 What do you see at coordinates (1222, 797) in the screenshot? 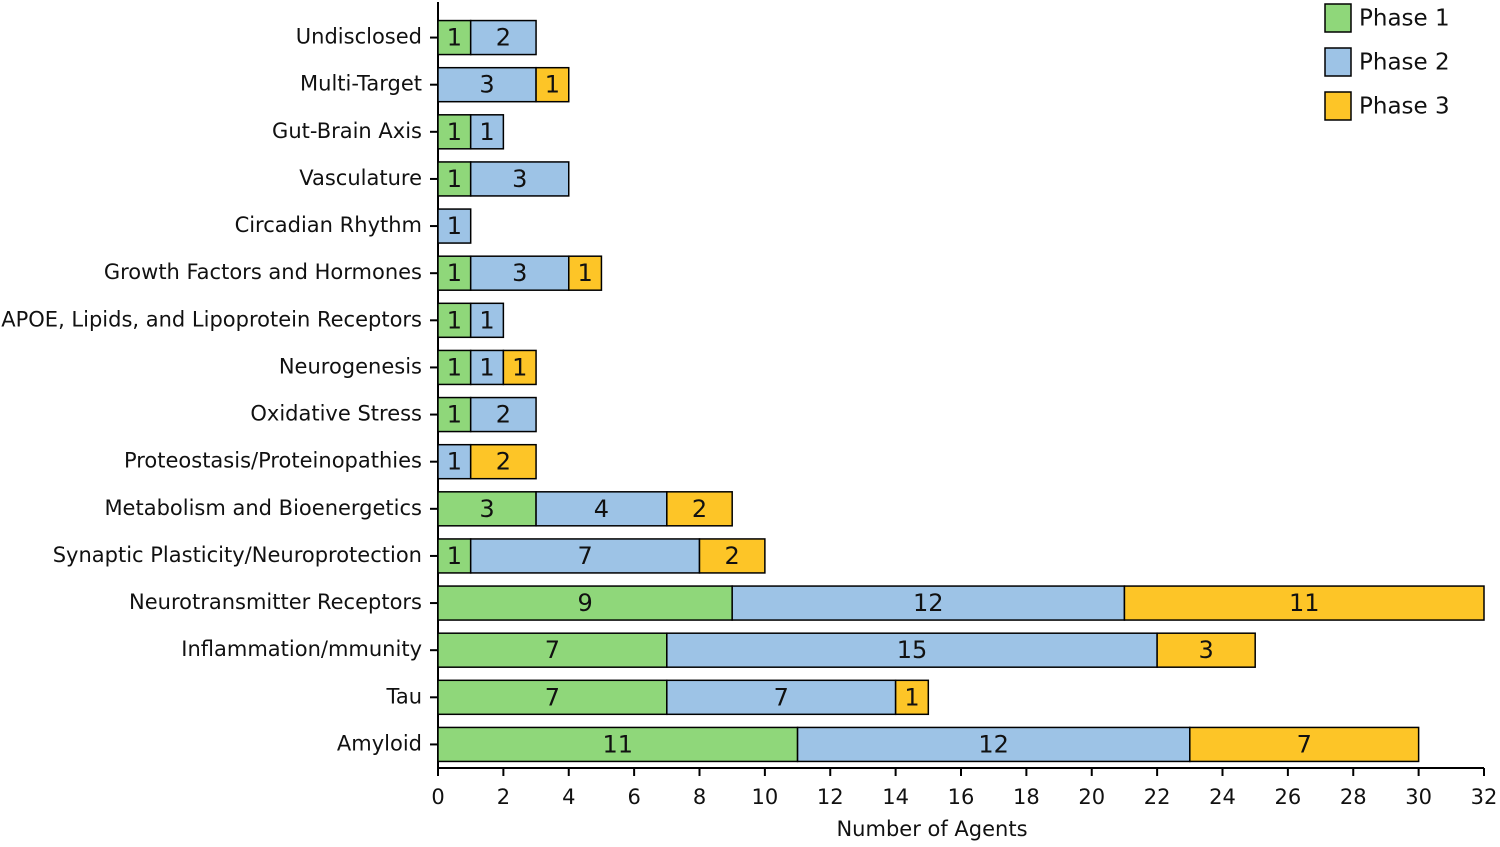
I see `x-tick-label: 24` at bounding box center [1222, 797].